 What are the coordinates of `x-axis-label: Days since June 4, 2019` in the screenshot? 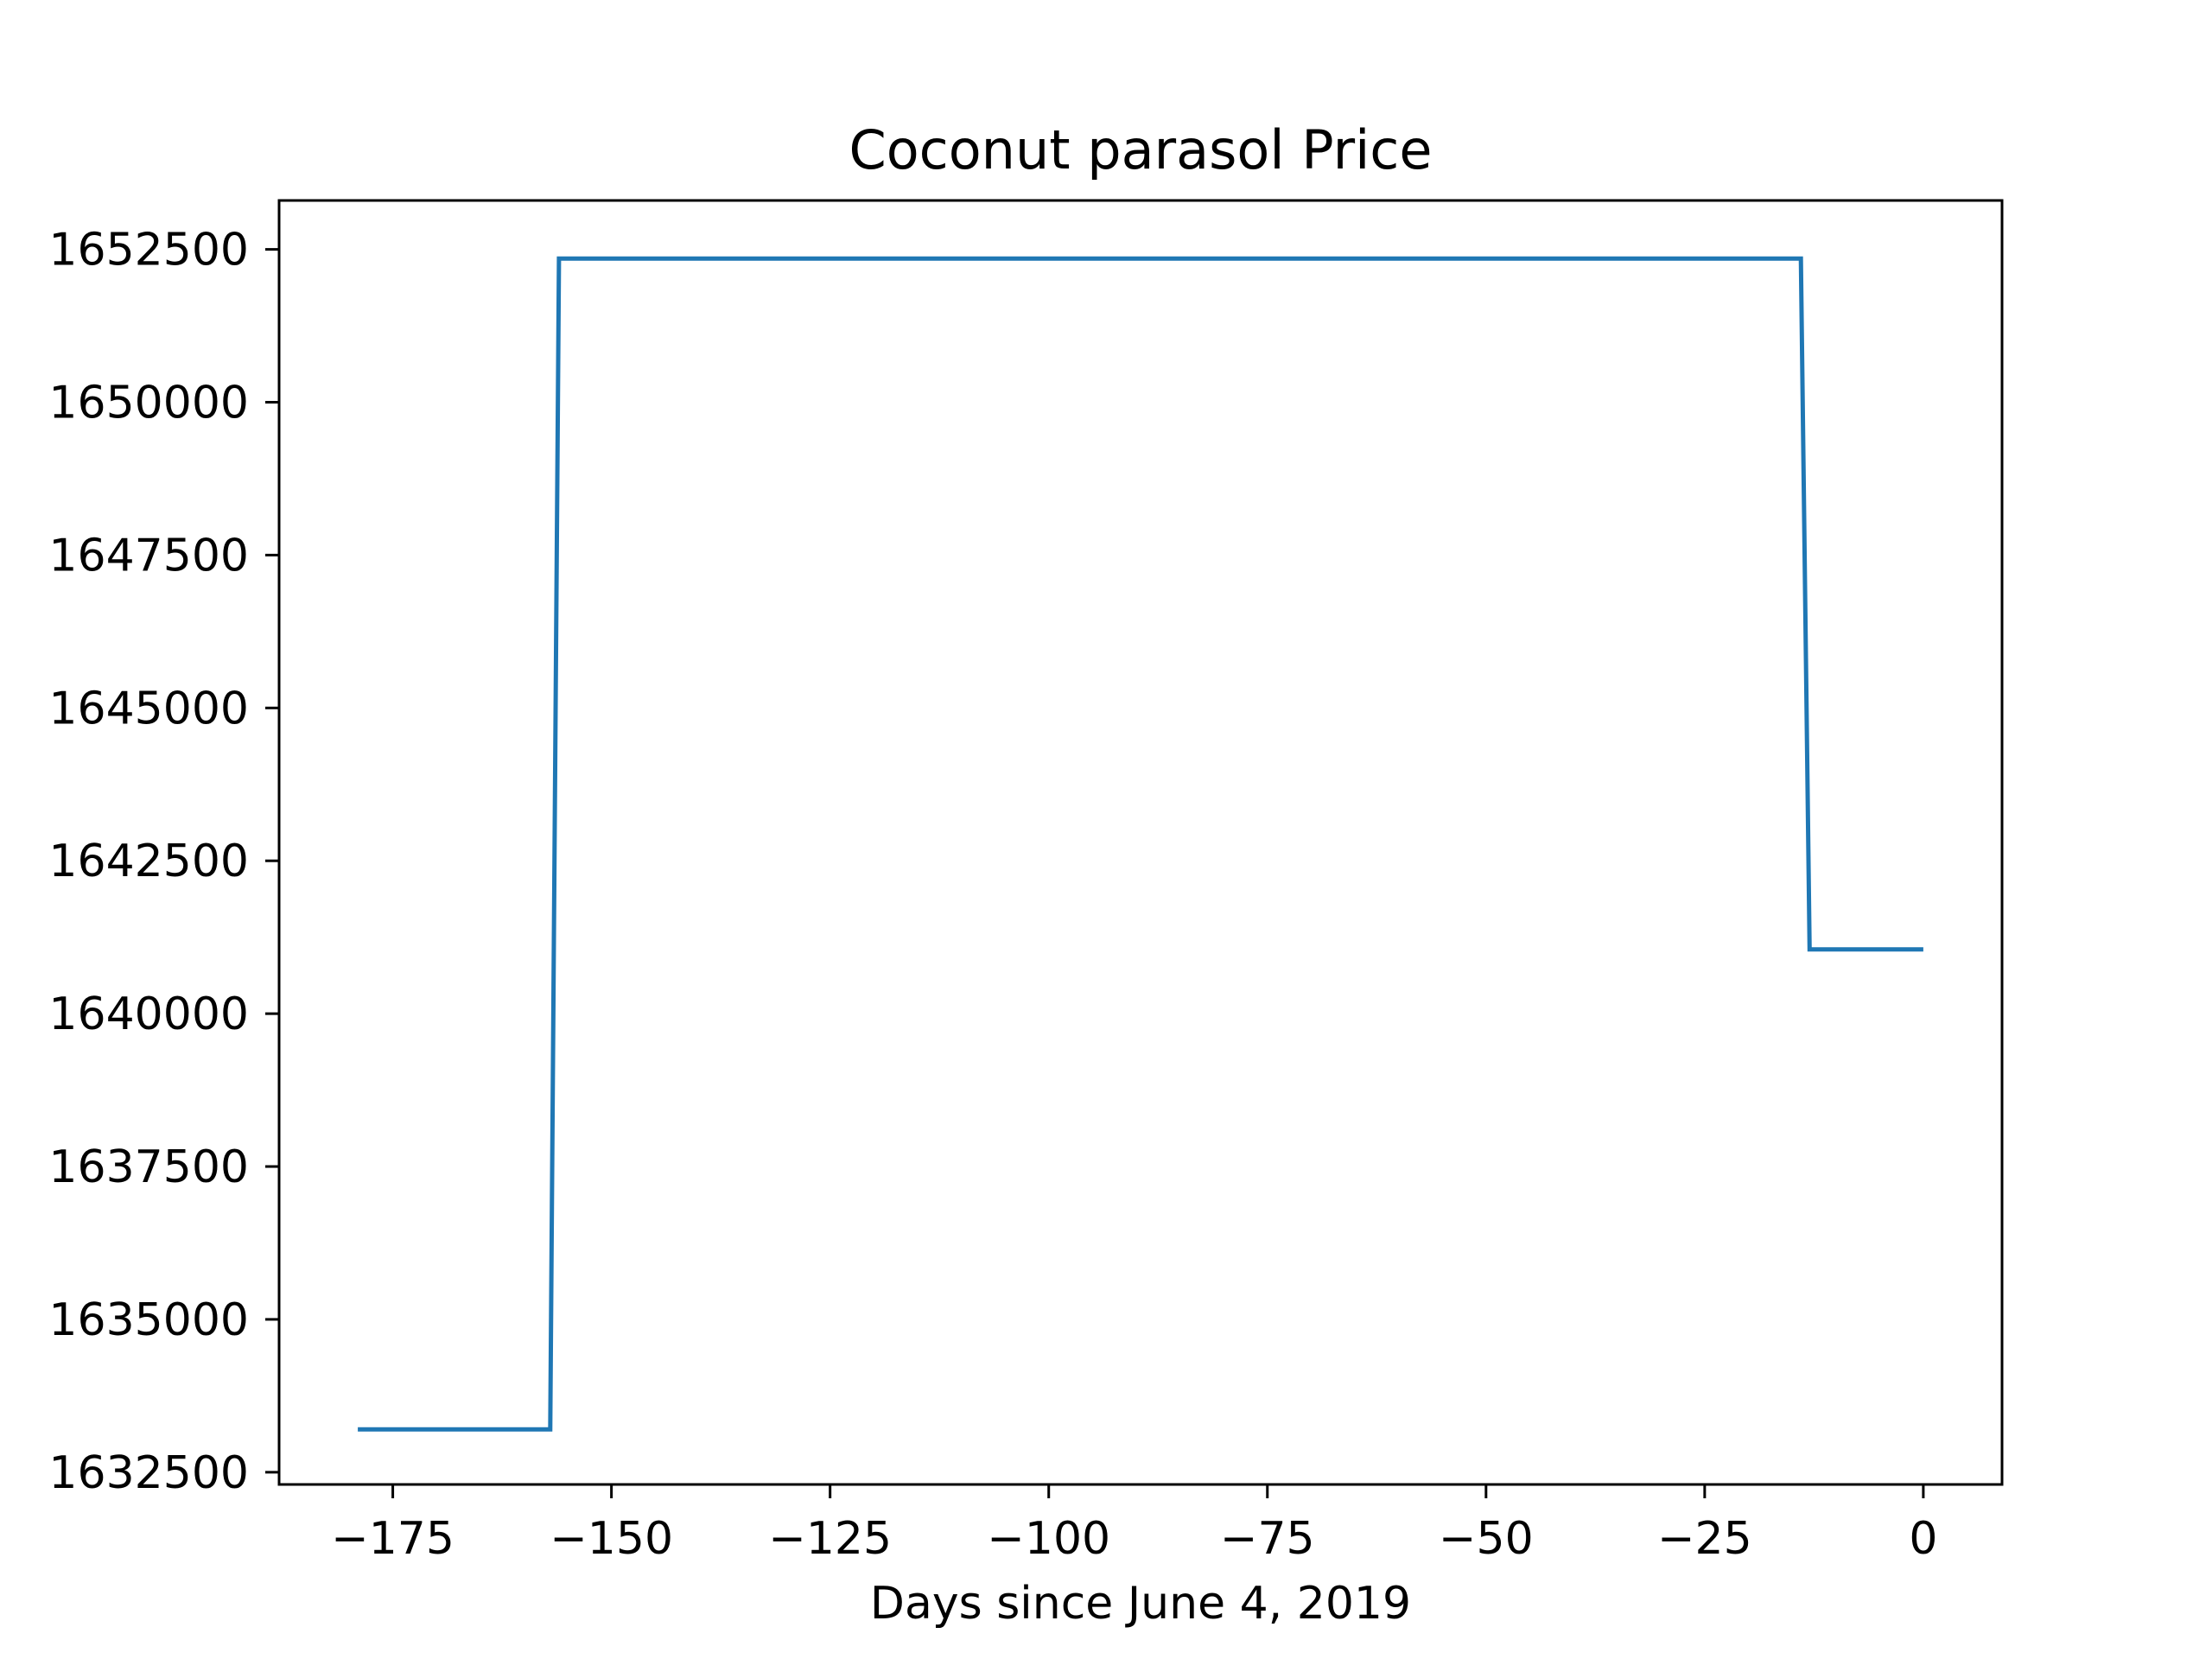 It's located at (1140, 1604).